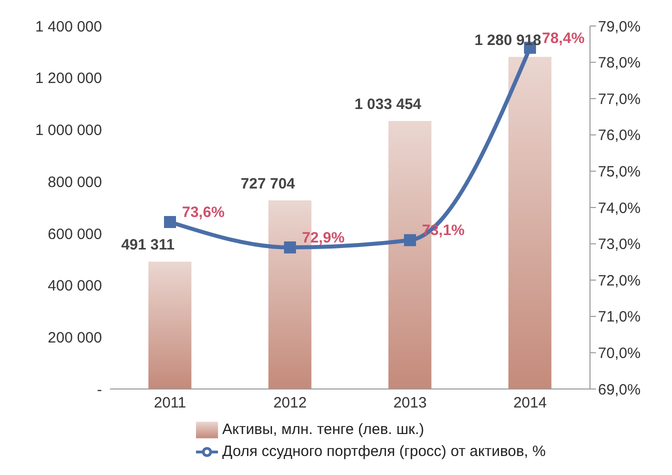 This screenshot has height=475, width=672. What do you see at coordinates (388, 105) in the screenshot?
I see `data-label: 1 033 454` at bounding box center [388, 105].